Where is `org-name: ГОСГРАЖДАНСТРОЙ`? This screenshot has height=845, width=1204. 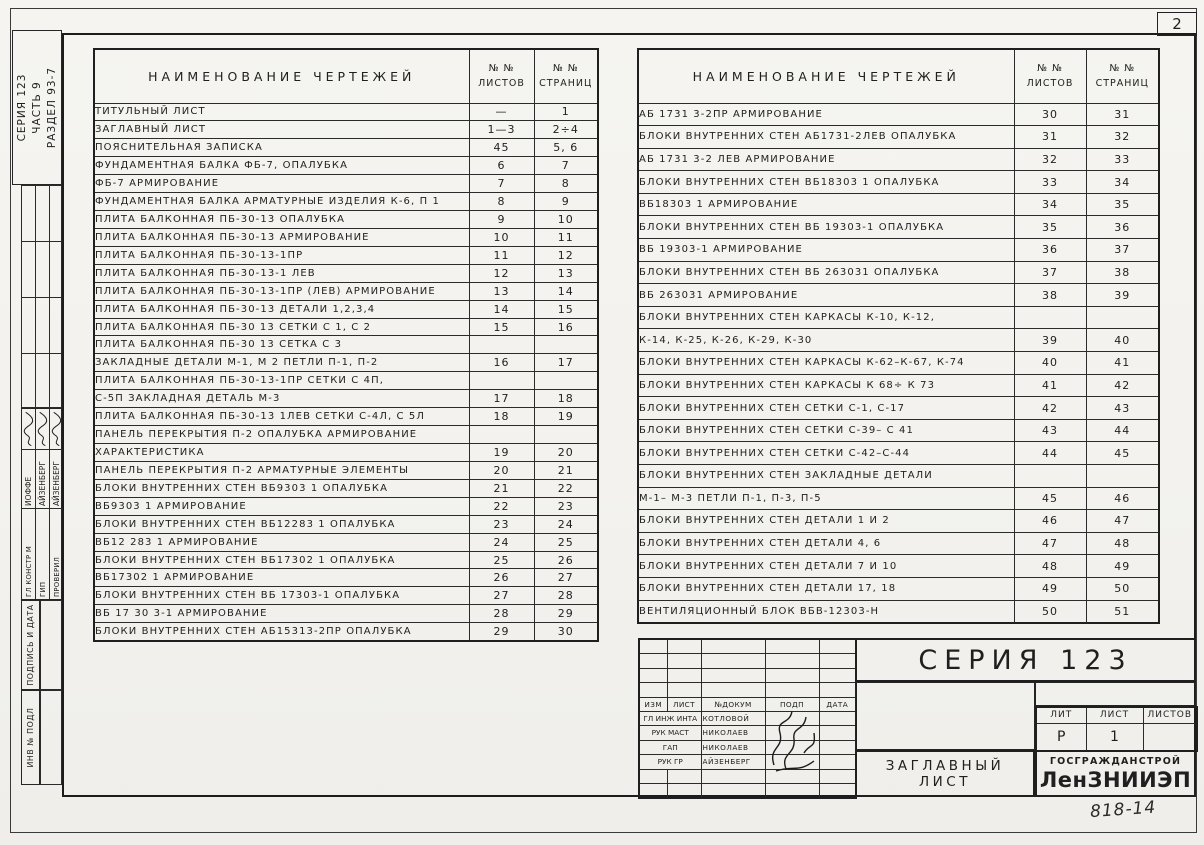
org-name: ГОСГРАЖДАНСТРОЙ is located at coordinates (1115, 761).